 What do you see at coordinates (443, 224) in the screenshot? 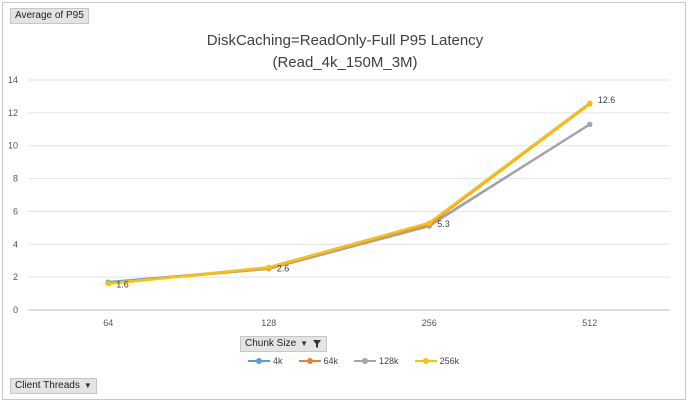
I see `data-label: 5.3` at bounding box center [443, 224].